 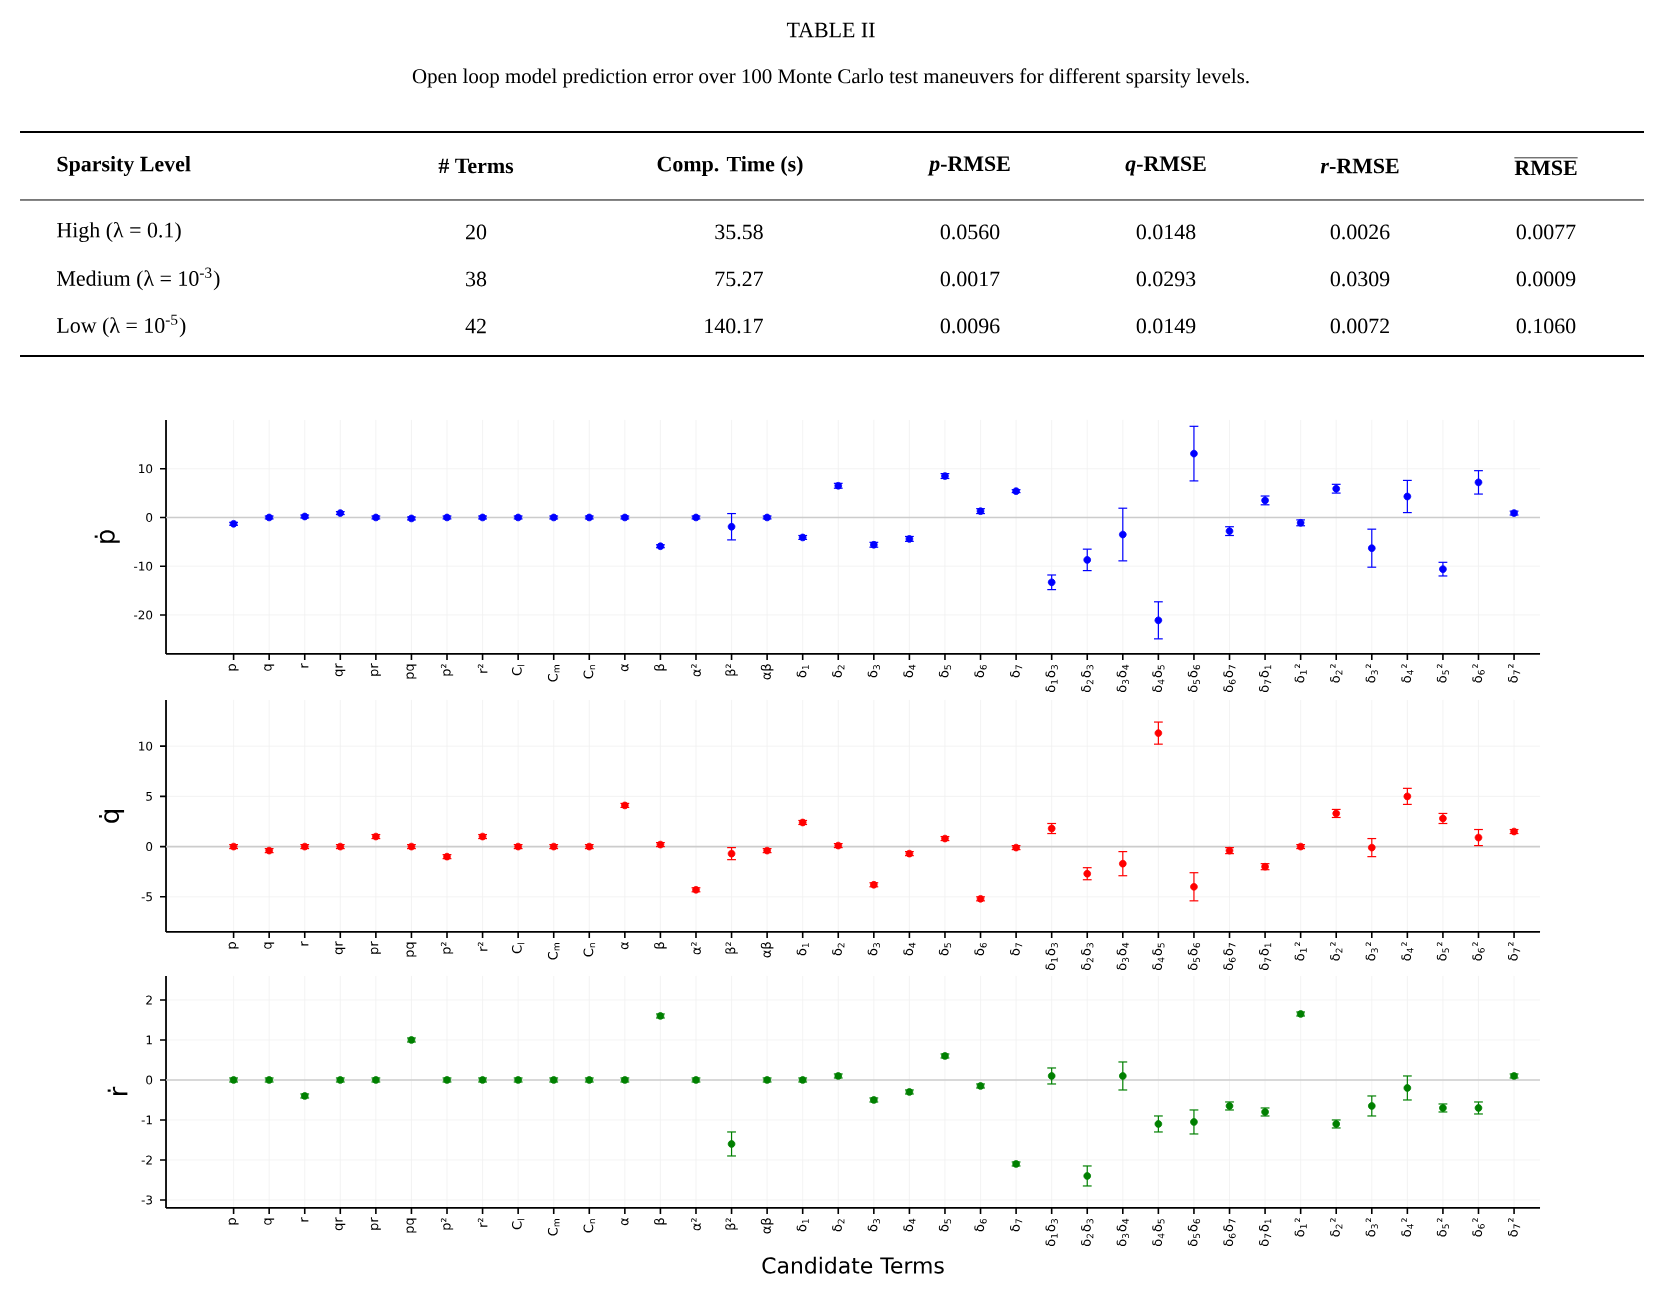 I want to click on text: Sparsity Level, so click(x=124, y=166).